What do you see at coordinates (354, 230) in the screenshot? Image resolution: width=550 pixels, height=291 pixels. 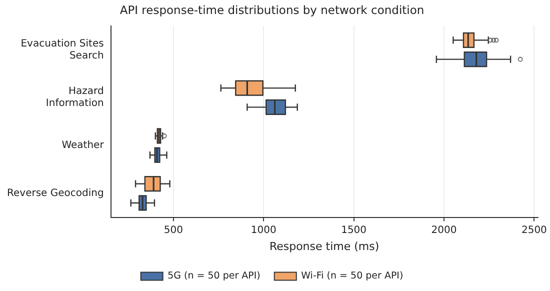 I see `x-tick-label: 1500` at bounding box center [354, 230].